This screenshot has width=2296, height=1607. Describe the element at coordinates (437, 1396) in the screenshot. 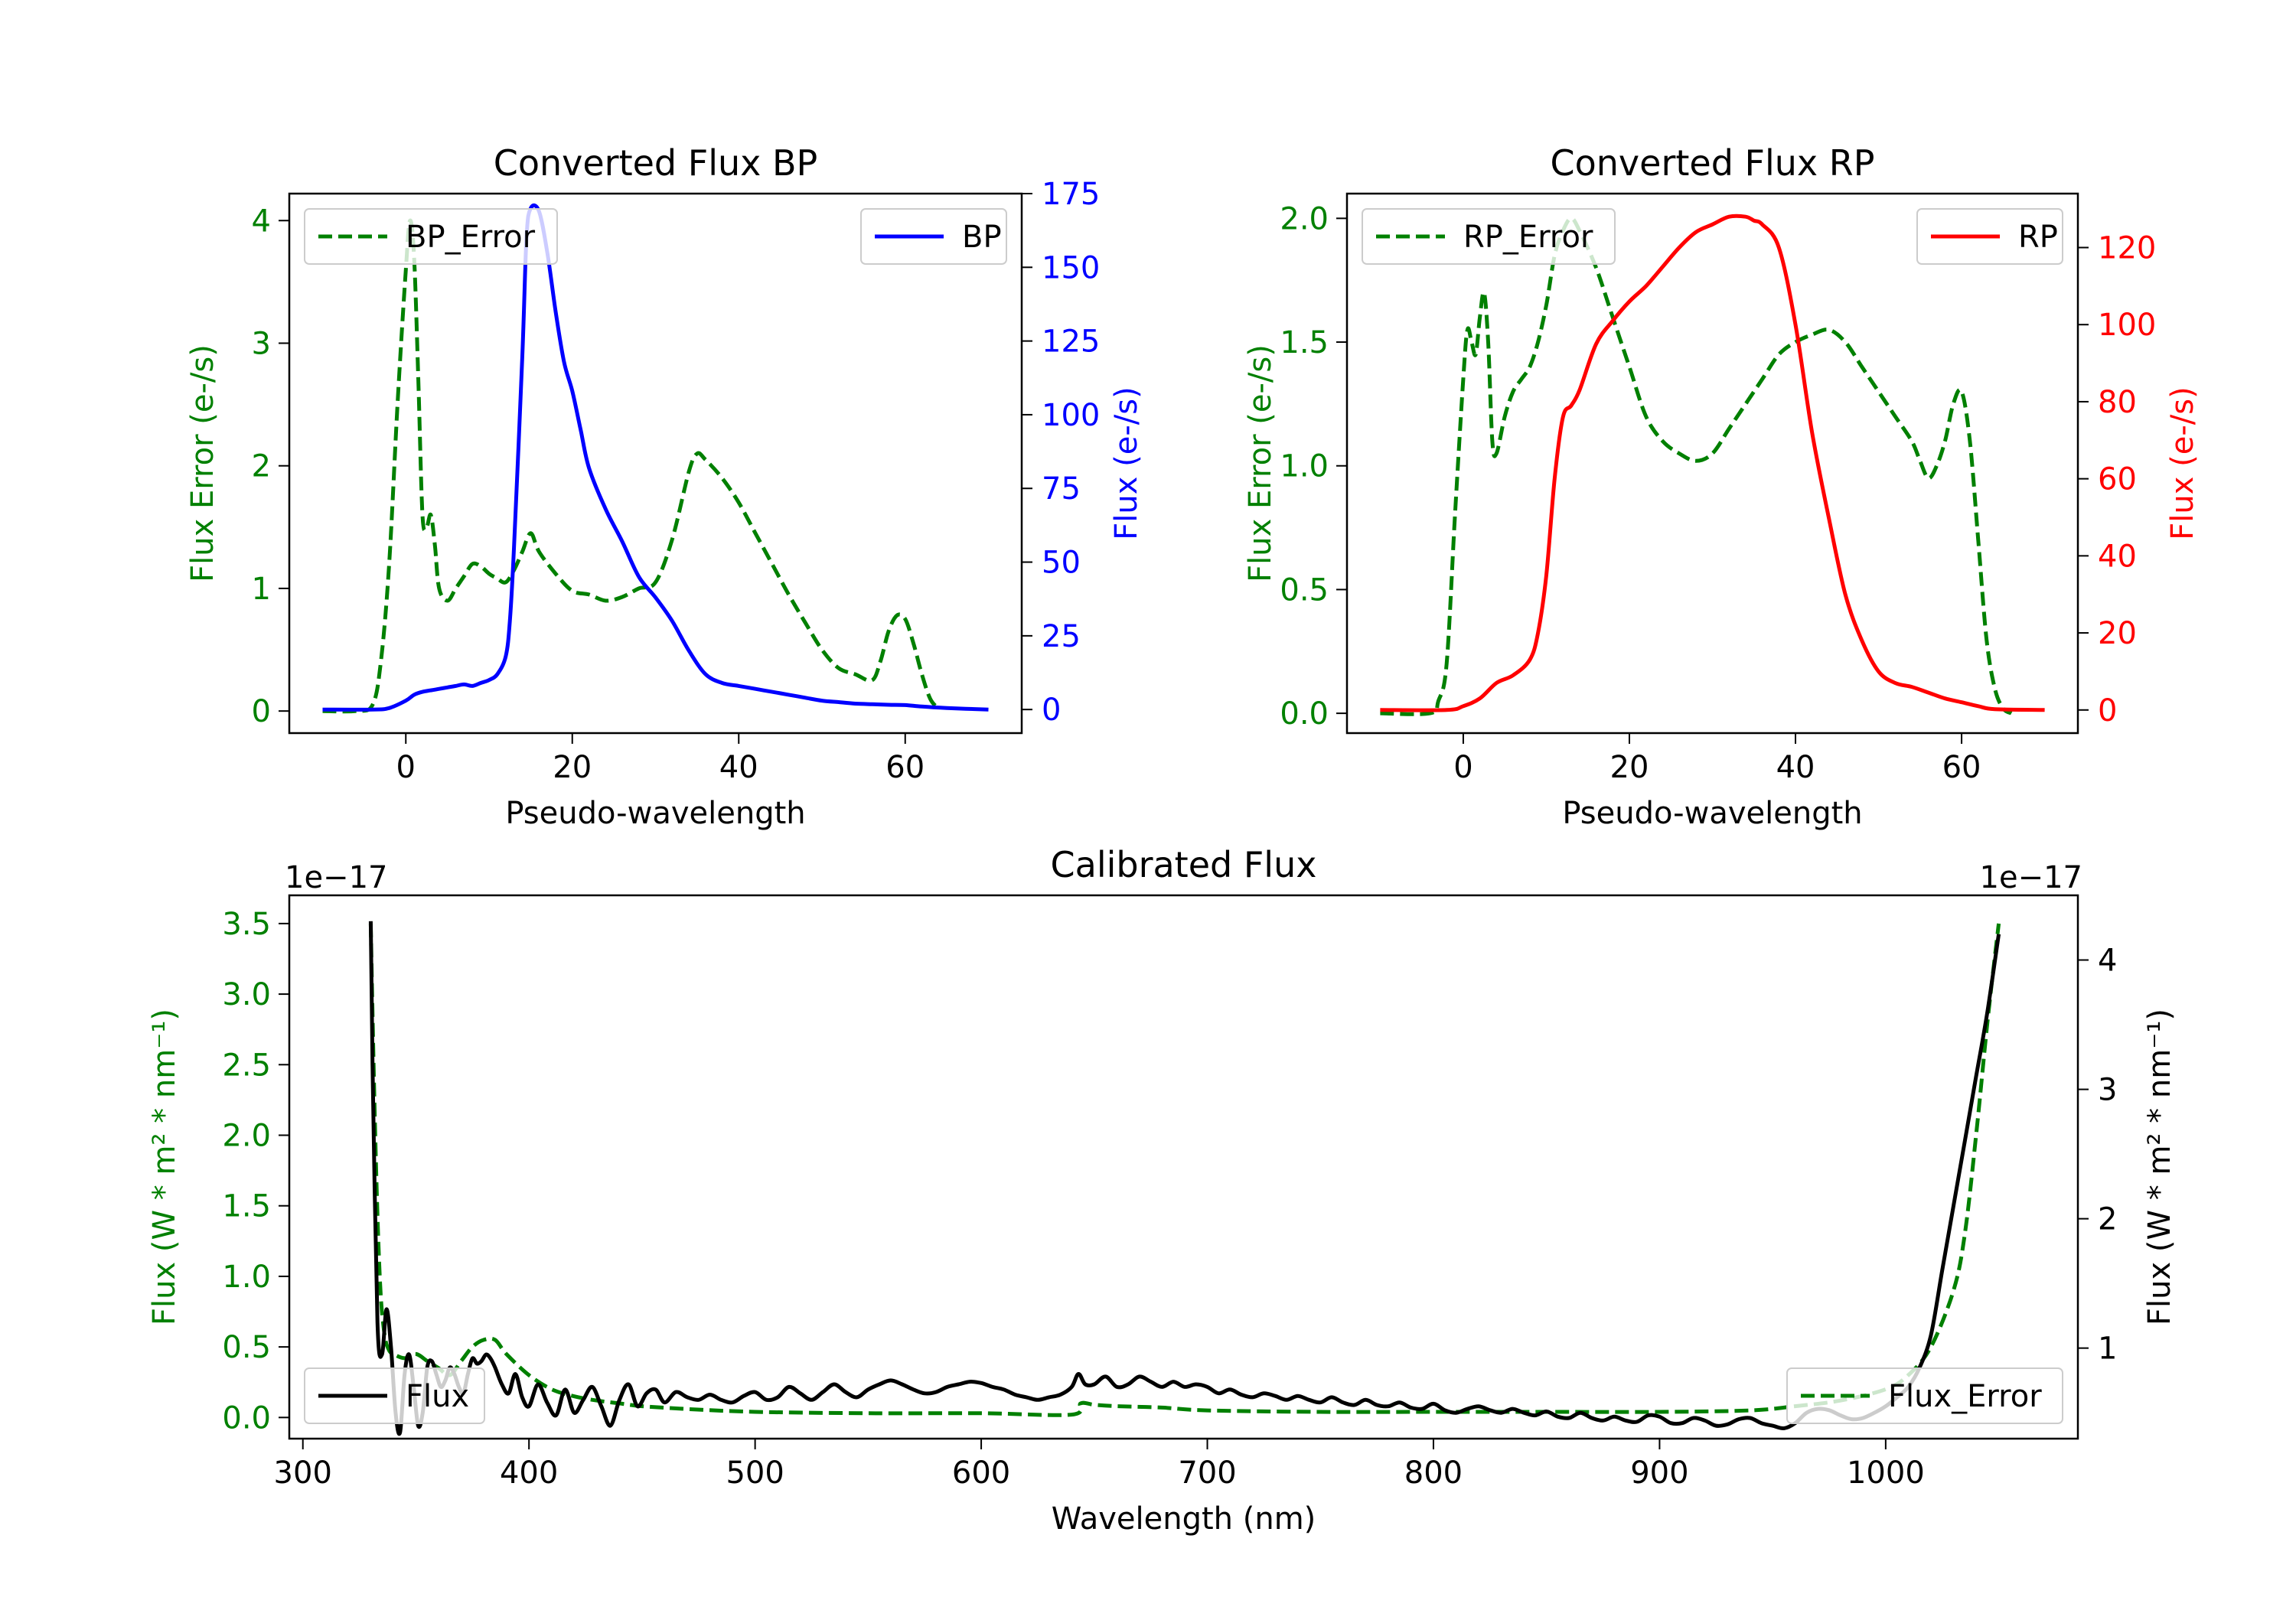

I see `legend-label: Flux` at that location.